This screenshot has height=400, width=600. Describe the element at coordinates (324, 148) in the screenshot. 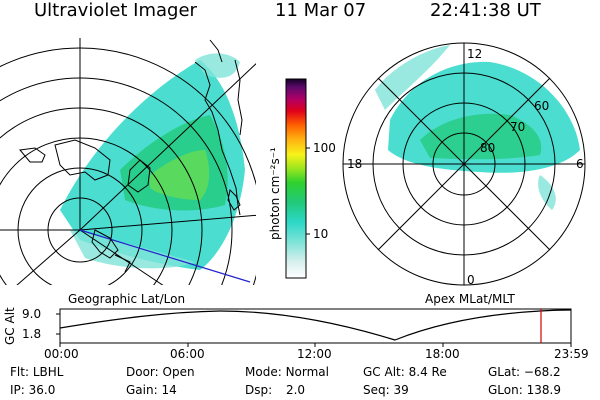

I see `colorbar-tick-100: 100` at that location.